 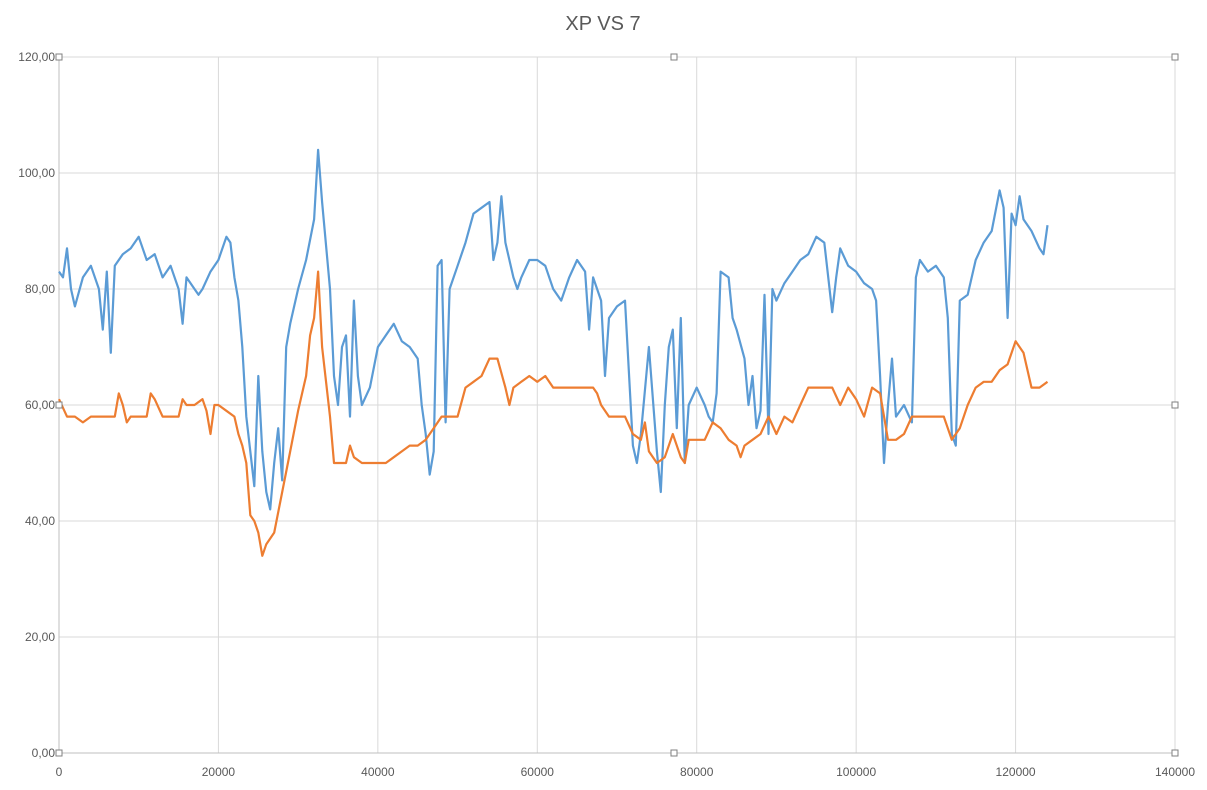 I want to click on y-tick-label: 100,00, so click(x=36, y=173).